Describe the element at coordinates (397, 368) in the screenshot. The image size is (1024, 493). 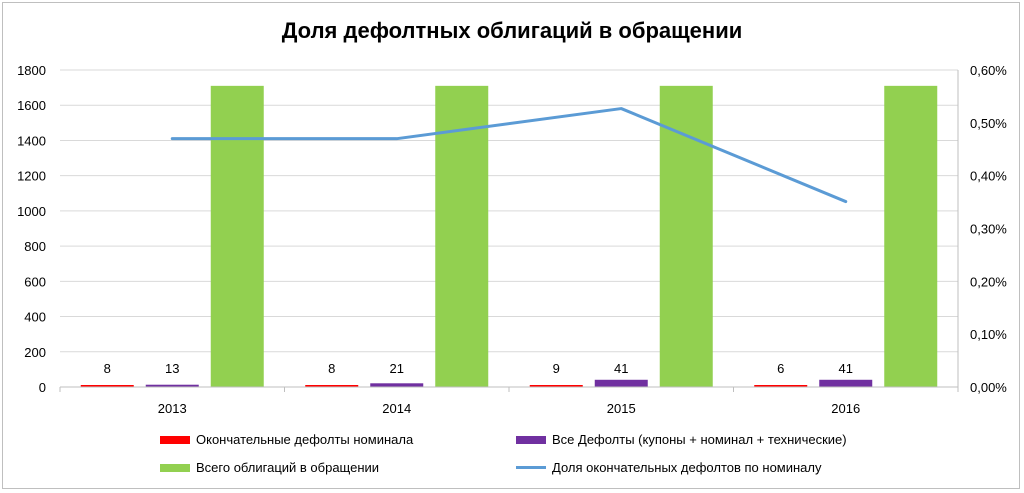
I see `data-label: 21` at that location.